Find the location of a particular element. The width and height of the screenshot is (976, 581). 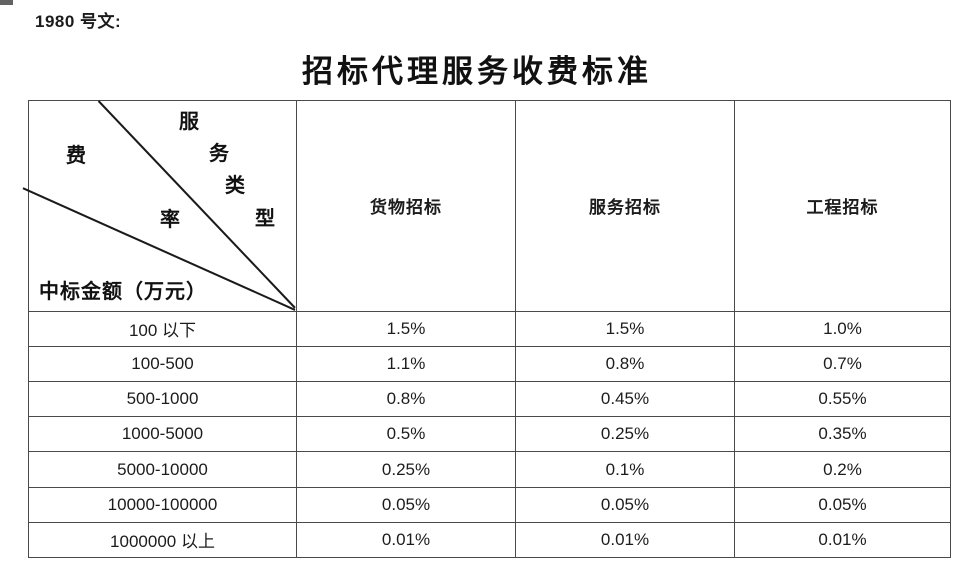

fee-value-cell: 0.55% is located at coordinates (842, 399).